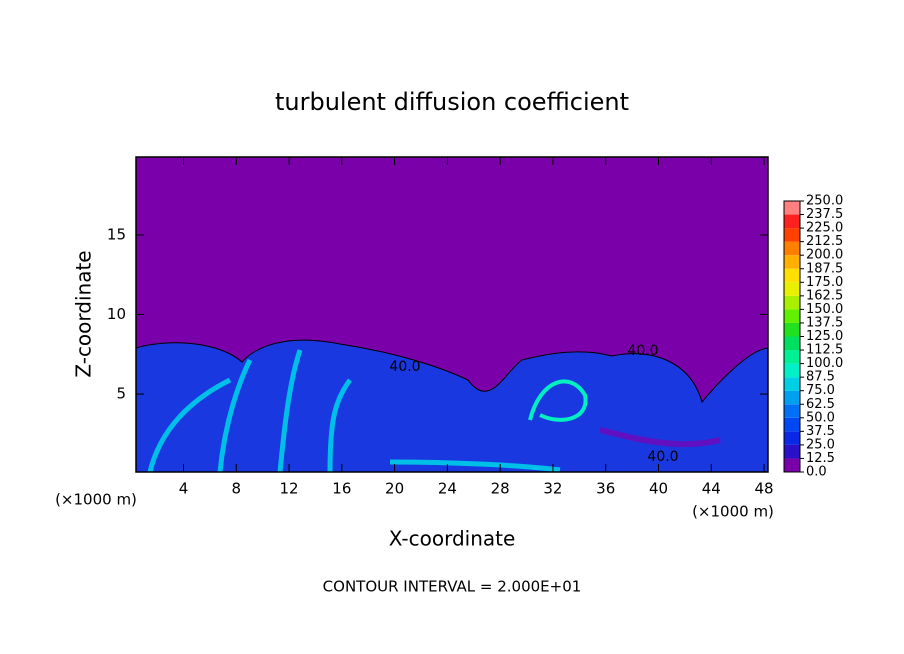 Image resolution: width=904 pixels, height=654 pixels. I want to click on colorbar-label: 225.0, so click(824, 228).